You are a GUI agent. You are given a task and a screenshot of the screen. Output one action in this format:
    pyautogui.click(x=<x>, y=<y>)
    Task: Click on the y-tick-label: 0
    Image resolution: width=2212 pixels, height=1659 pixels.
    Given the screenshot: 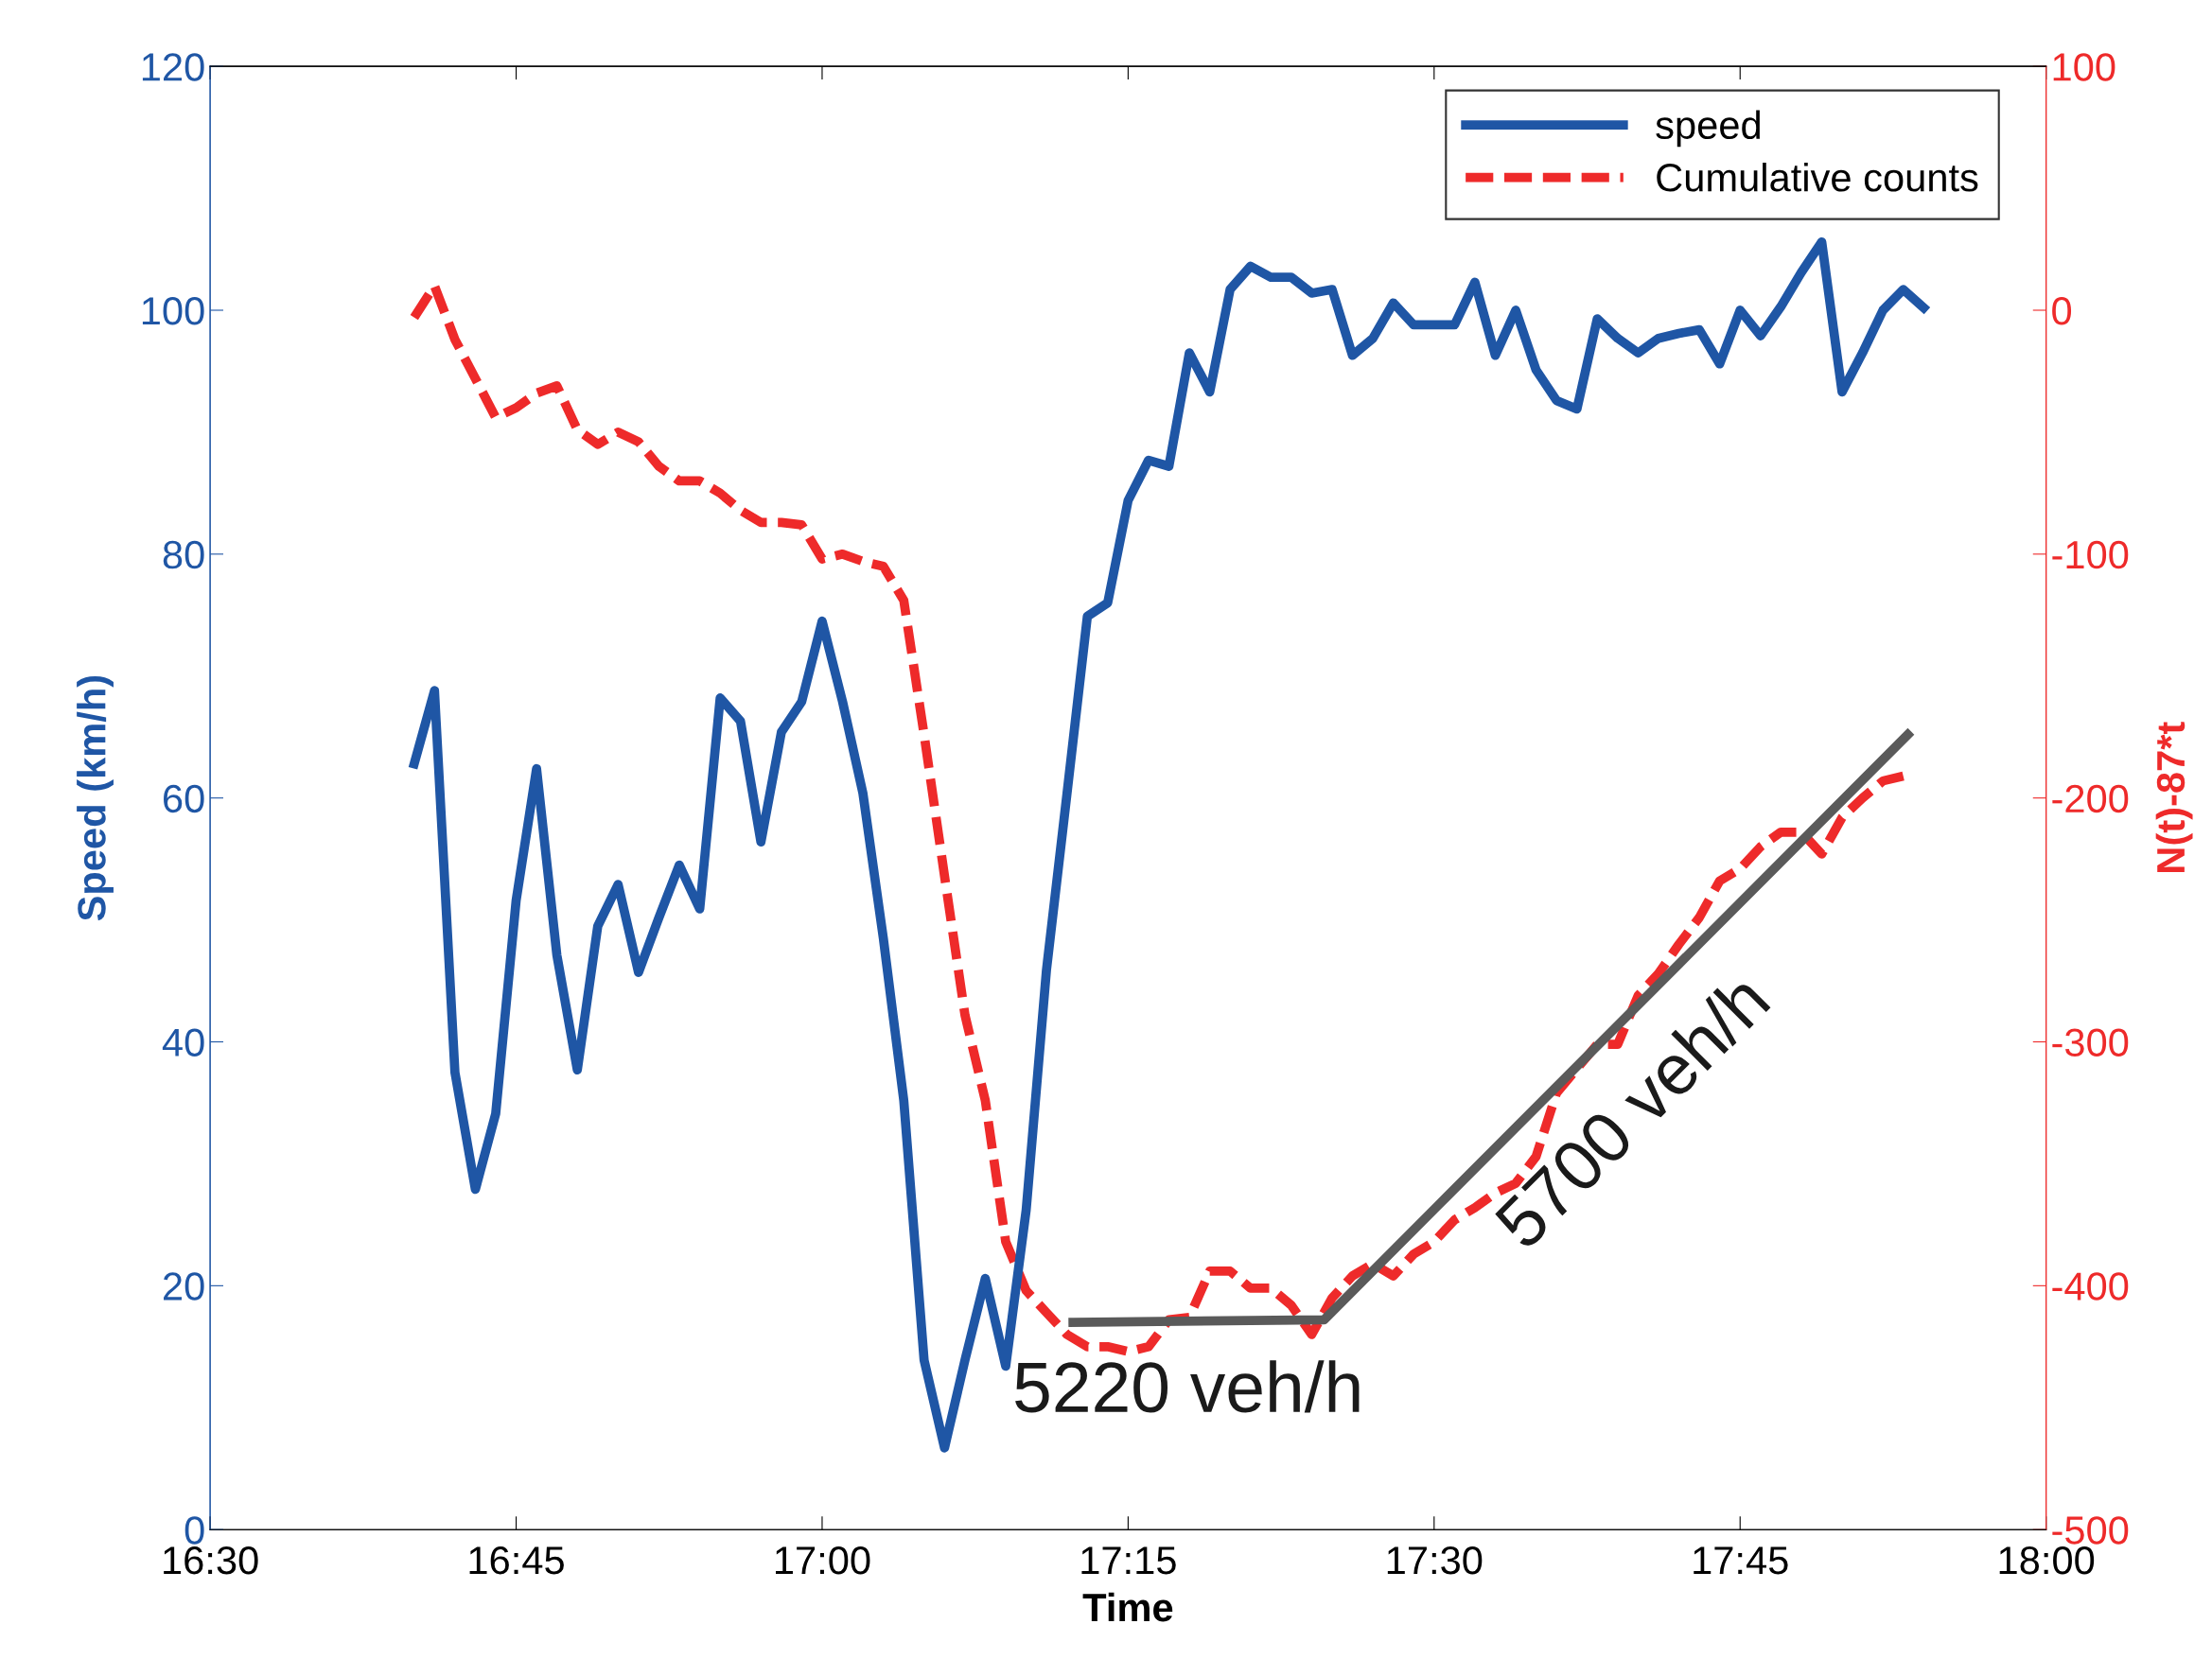 What is the action you would take?
    pyautogui.click(x=194, y=1530)
    